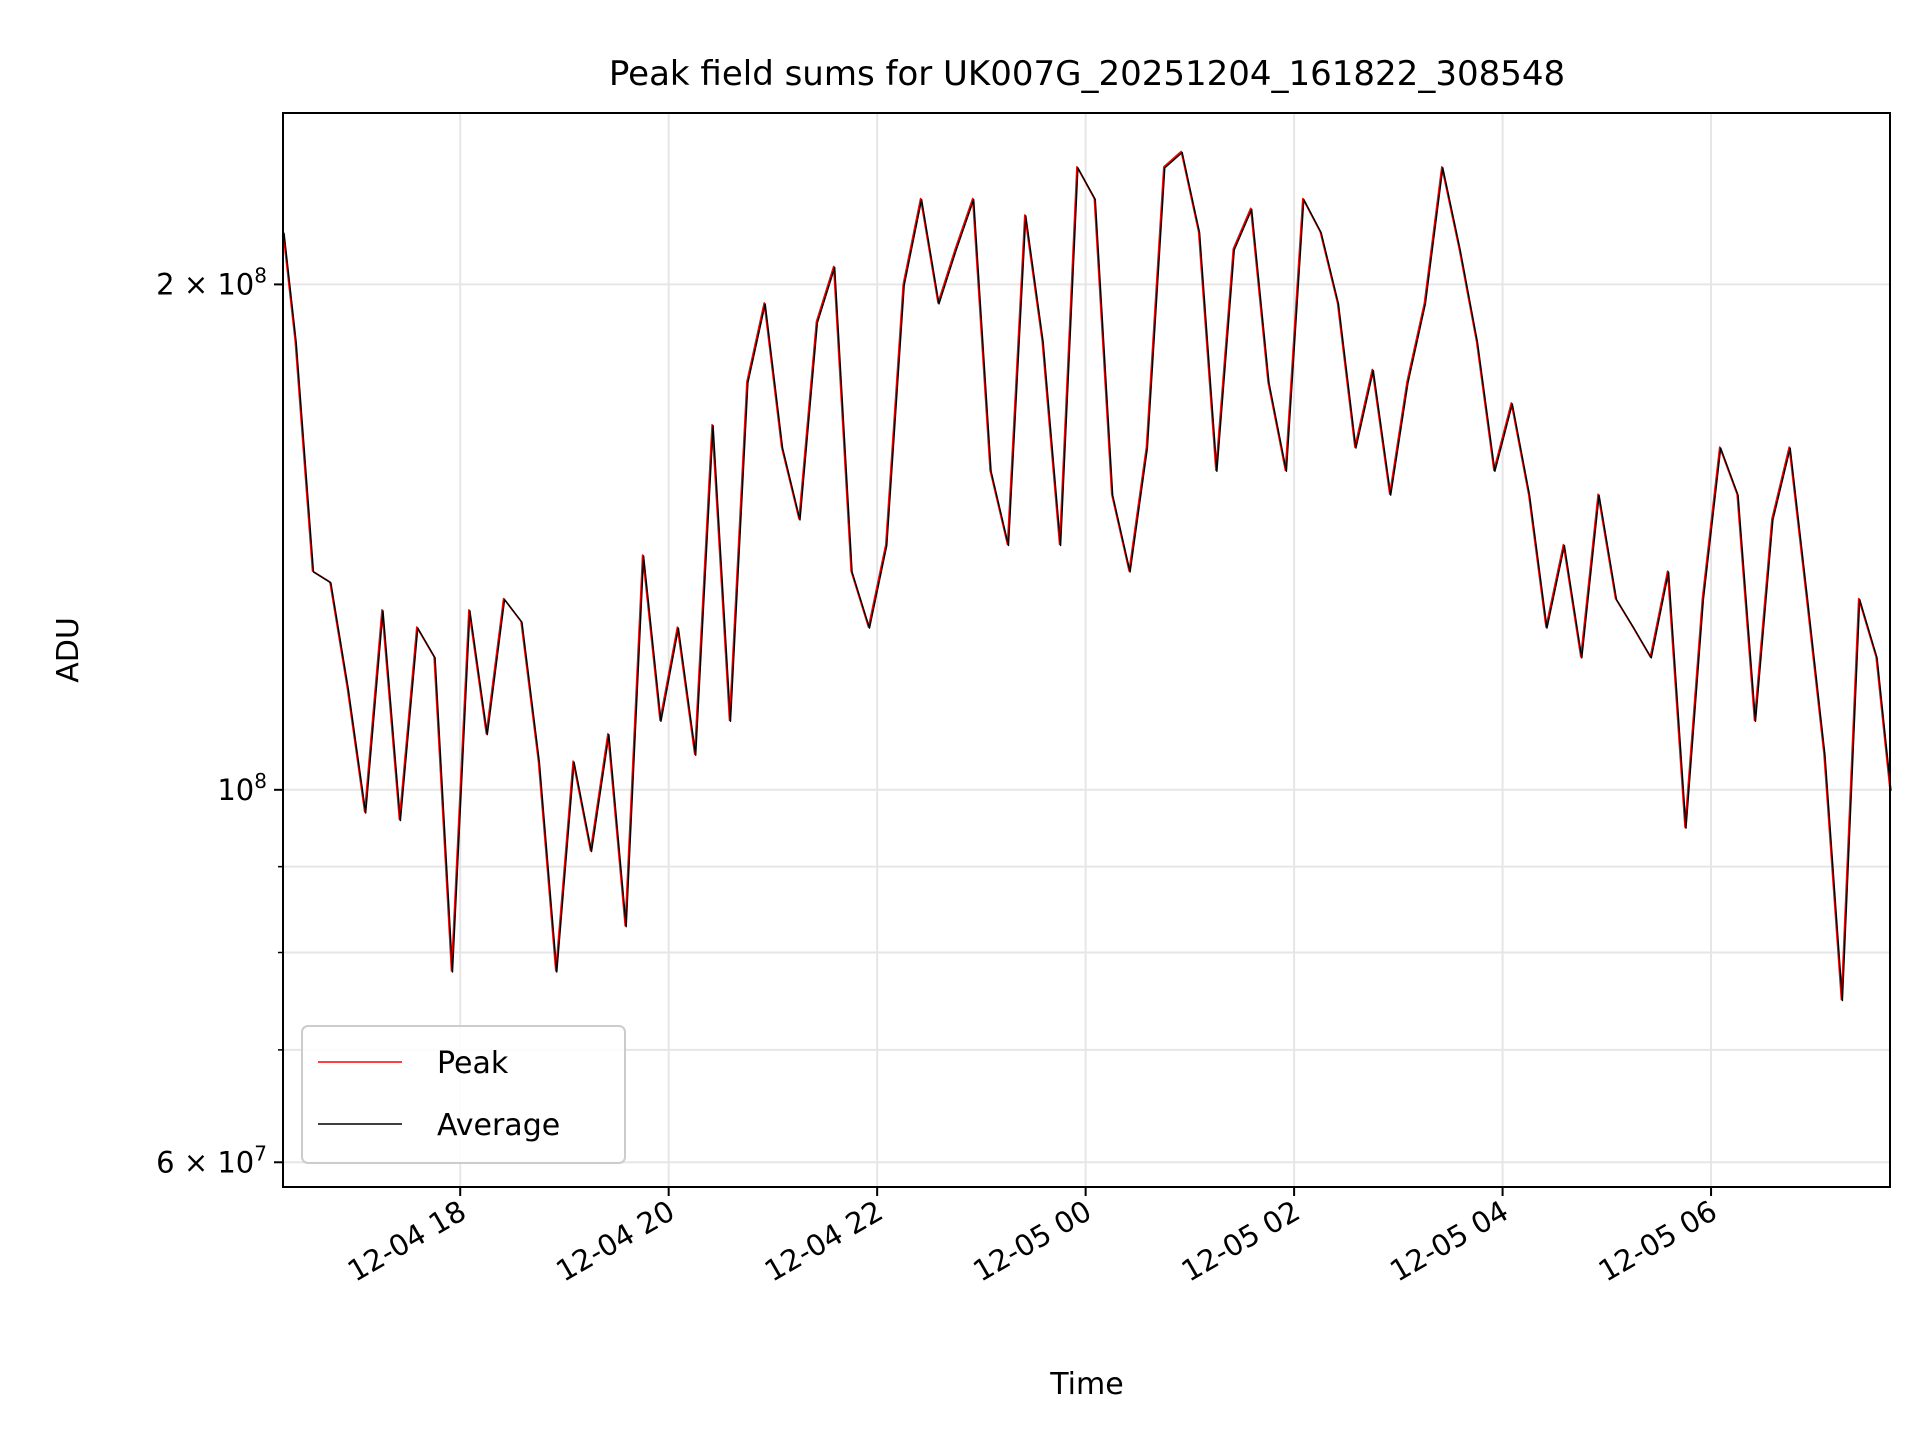  I want to click on legend-box, so click(463, 1094).